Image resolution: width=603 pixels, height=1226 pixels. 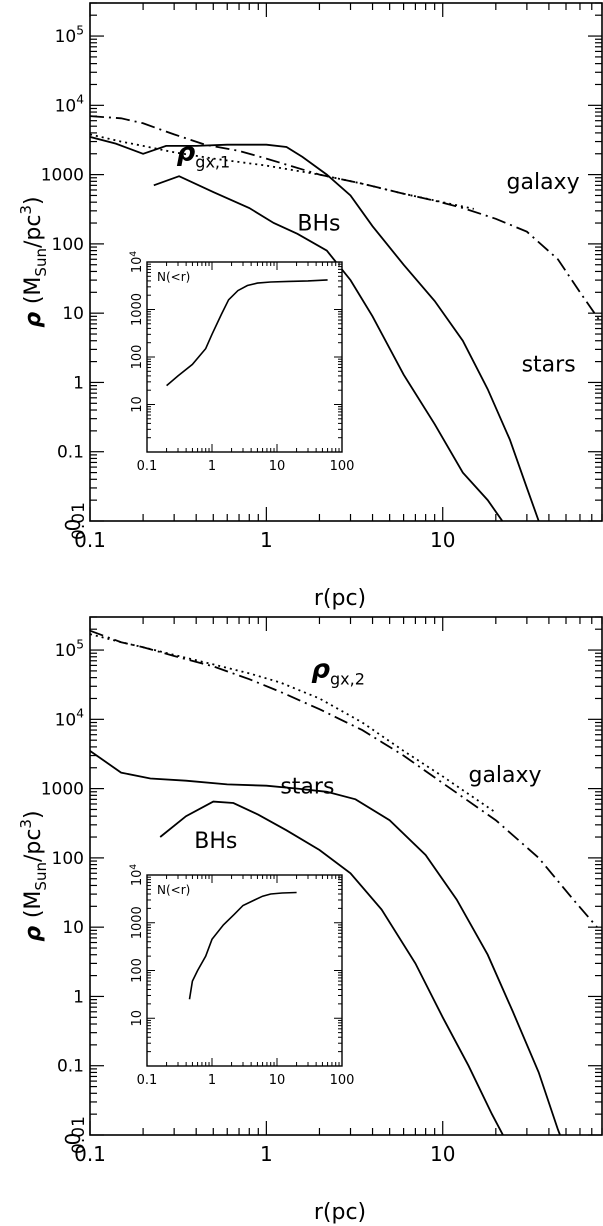 I want to click on series--gx-2, so click(x=293, y=723).